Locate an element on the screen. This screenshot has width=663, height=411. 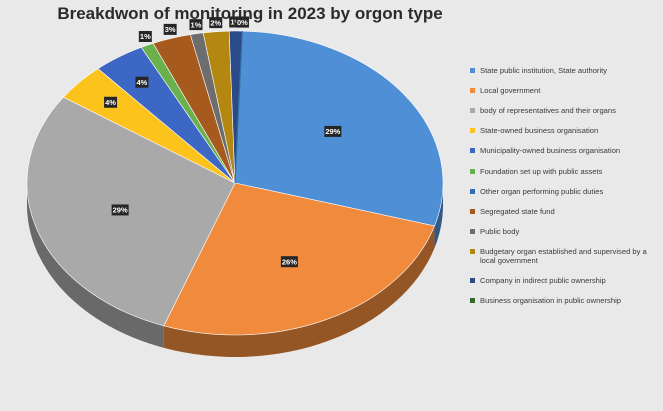
data-label: 0% is located at coordinates (242, 22).